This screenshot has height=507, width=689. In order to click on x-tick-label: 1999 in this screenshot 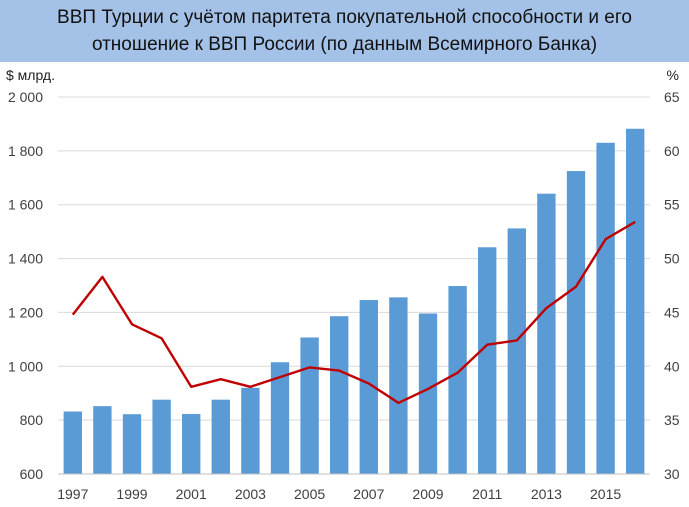, I will do `click(131, 494)`.